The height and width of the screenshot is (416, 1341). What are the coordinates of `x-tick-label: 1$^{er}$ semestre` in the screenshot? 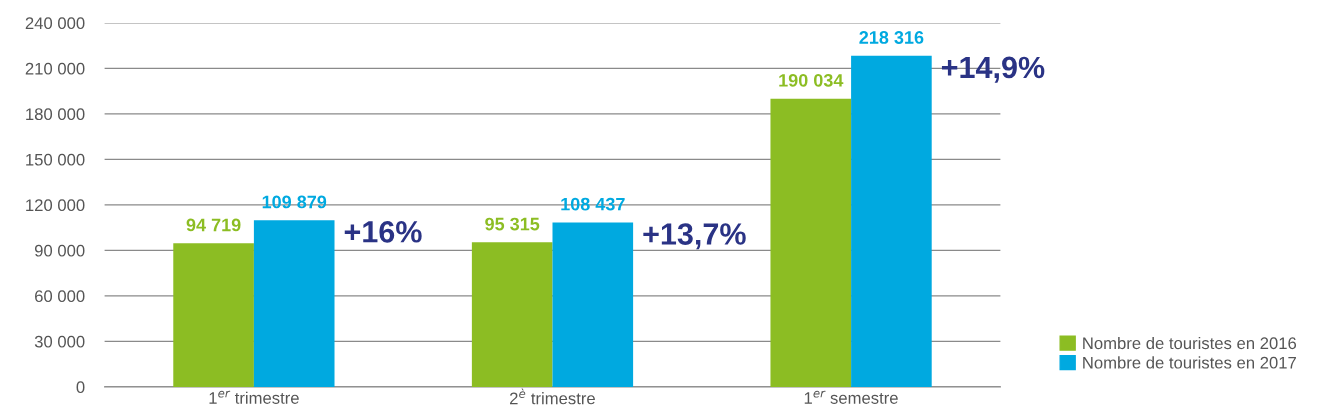 It's located at (851, 397).